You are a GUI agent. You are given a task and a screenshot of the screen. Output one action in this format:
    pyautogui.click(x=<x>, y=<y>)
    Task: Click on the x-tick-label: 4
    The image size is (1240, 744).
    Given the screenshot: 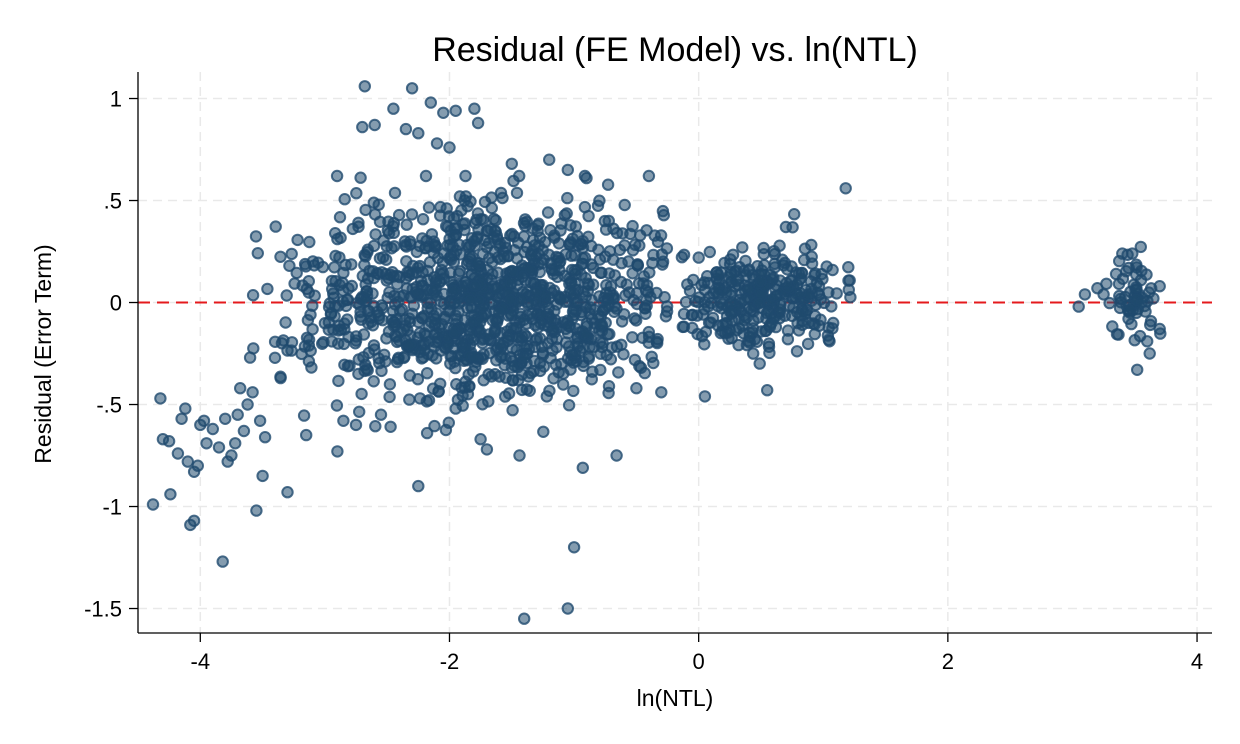 What is the action you would take?
    pyautogui.click(x=1197, y=661)
    